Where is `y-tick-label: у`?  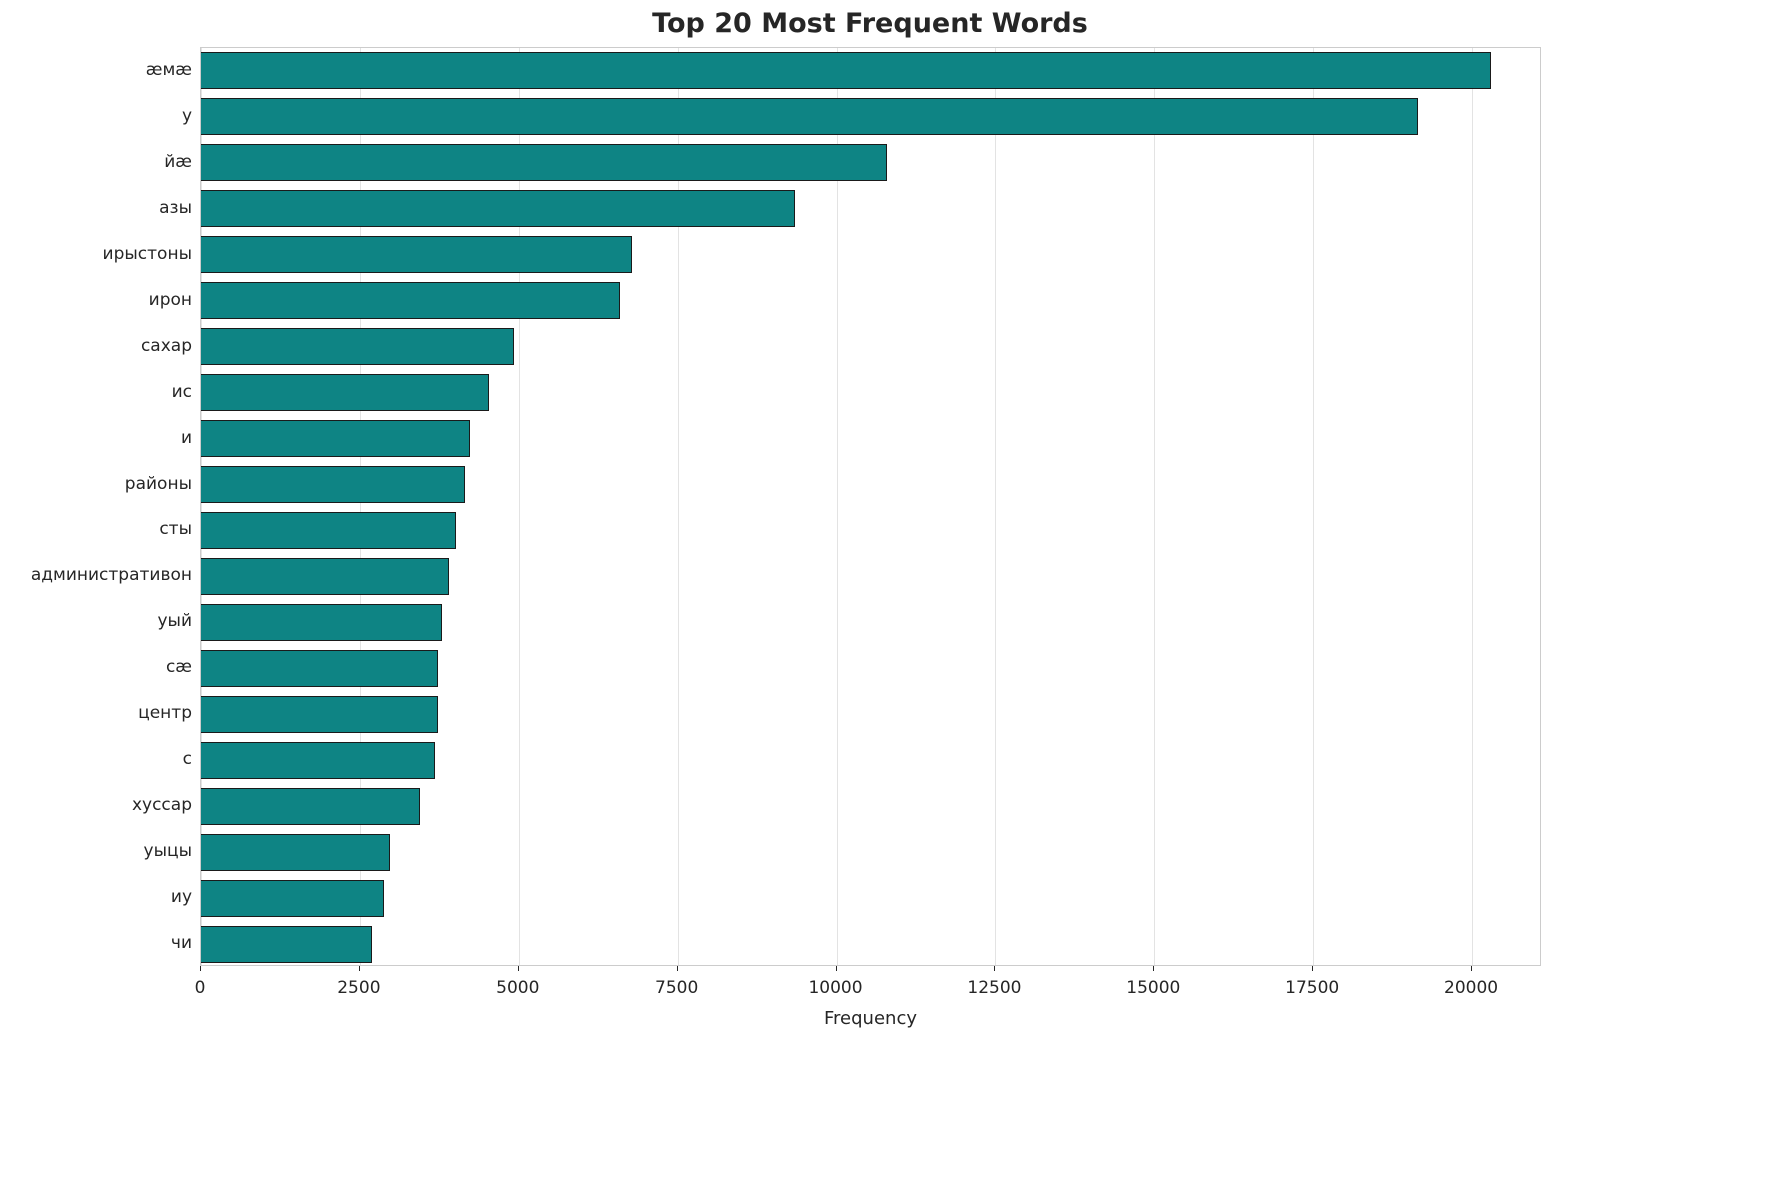 y-tick-label: у is located at coordinates (186, 115).